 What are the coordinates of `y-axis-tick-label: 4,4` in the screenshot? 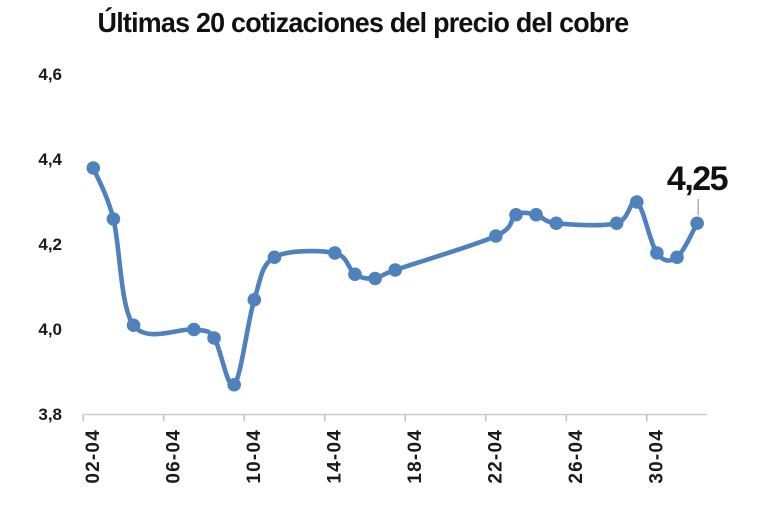 It's located at (50, 159).